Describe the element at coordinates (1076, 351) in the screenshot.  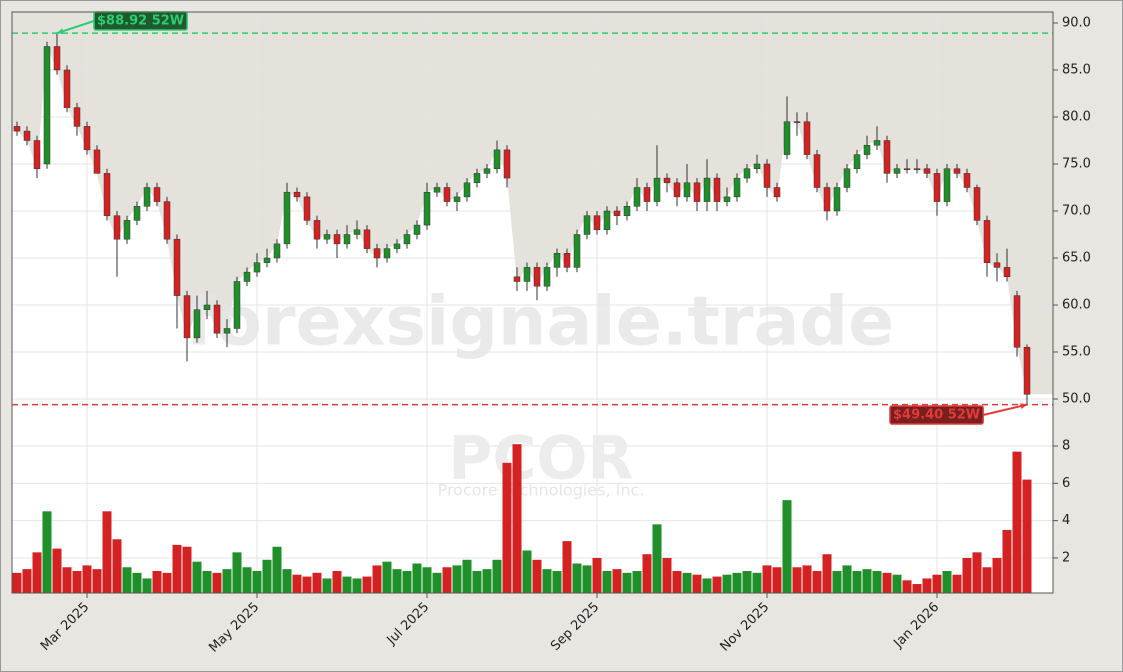
I see `y-tick-label: 55.0` at that location.